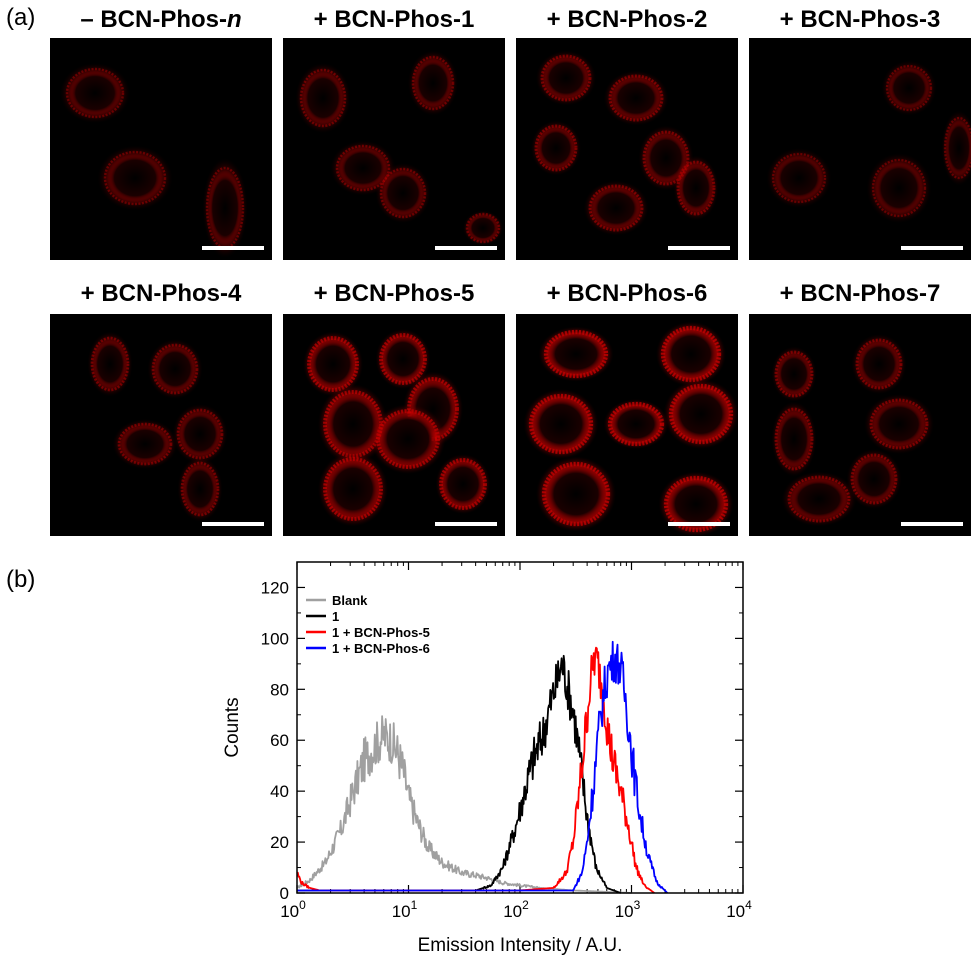  Describe the element at coordinates (21, 17) in the screenshot. I see `panel-label-a: (a)` at that location.